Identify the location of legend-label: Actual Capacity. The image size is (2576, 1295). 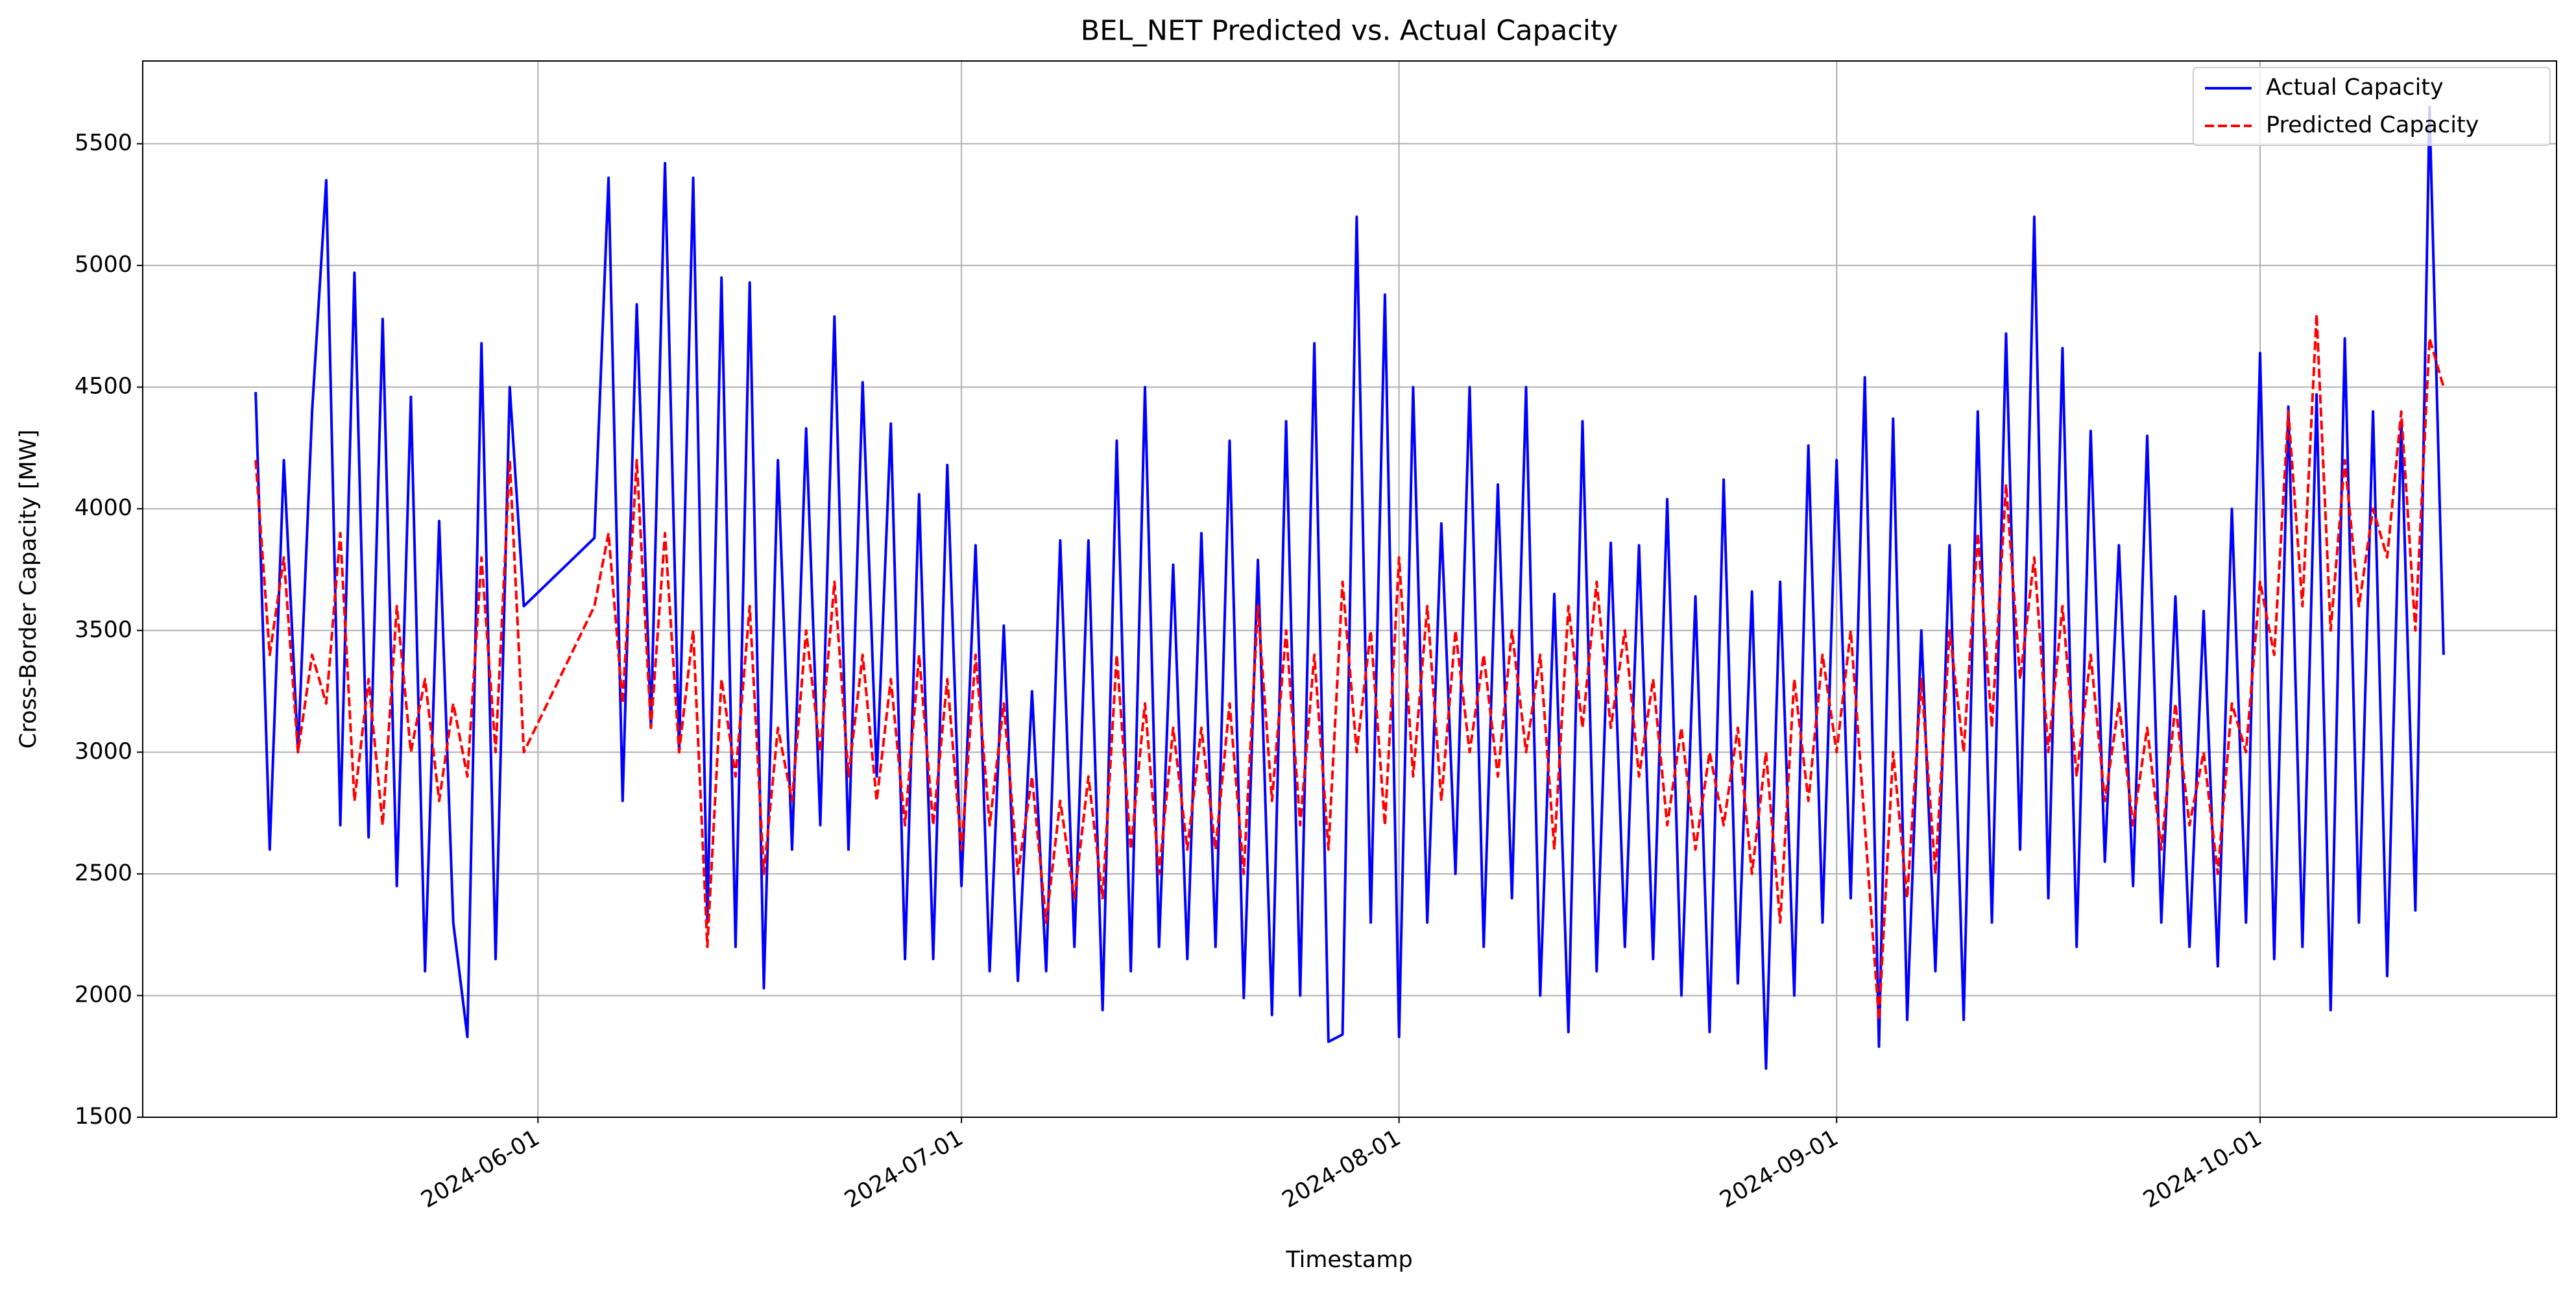
(2355, 88).